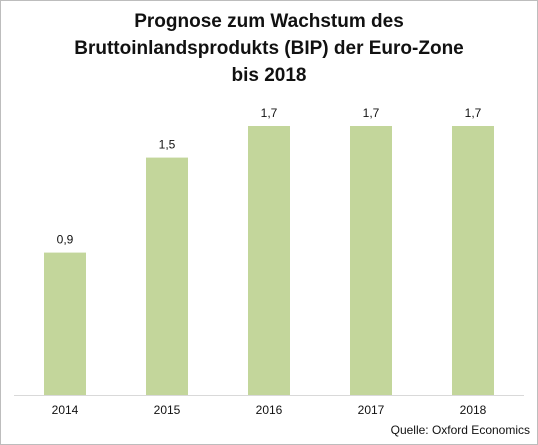 This screenshot has width=538, height=445. I want to click on data-label-2014: 0,9, so click(65, 240).